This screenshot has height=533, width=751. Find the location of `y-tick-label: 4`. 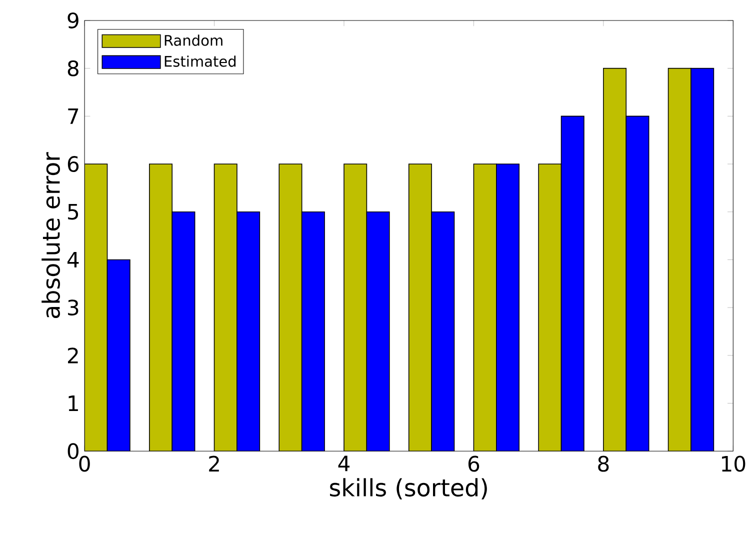

y-tick-label: 4 is located at coordinates (73, 260).